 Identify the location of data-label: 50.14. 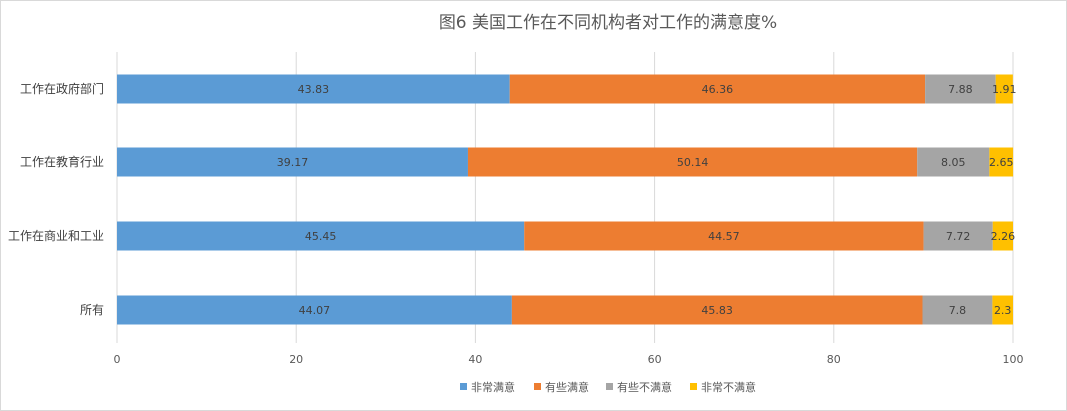
(693, 162).